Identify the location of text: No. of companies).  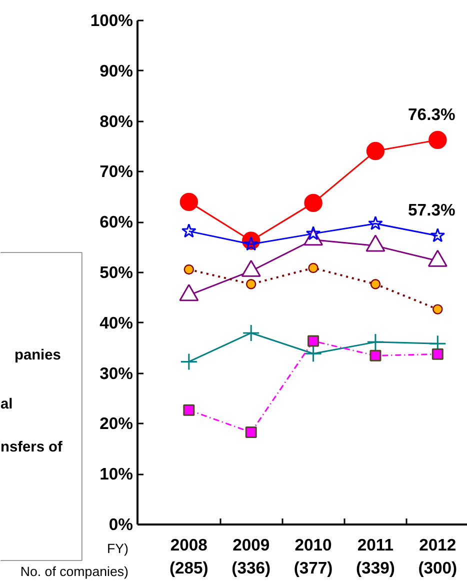
(74, 571).